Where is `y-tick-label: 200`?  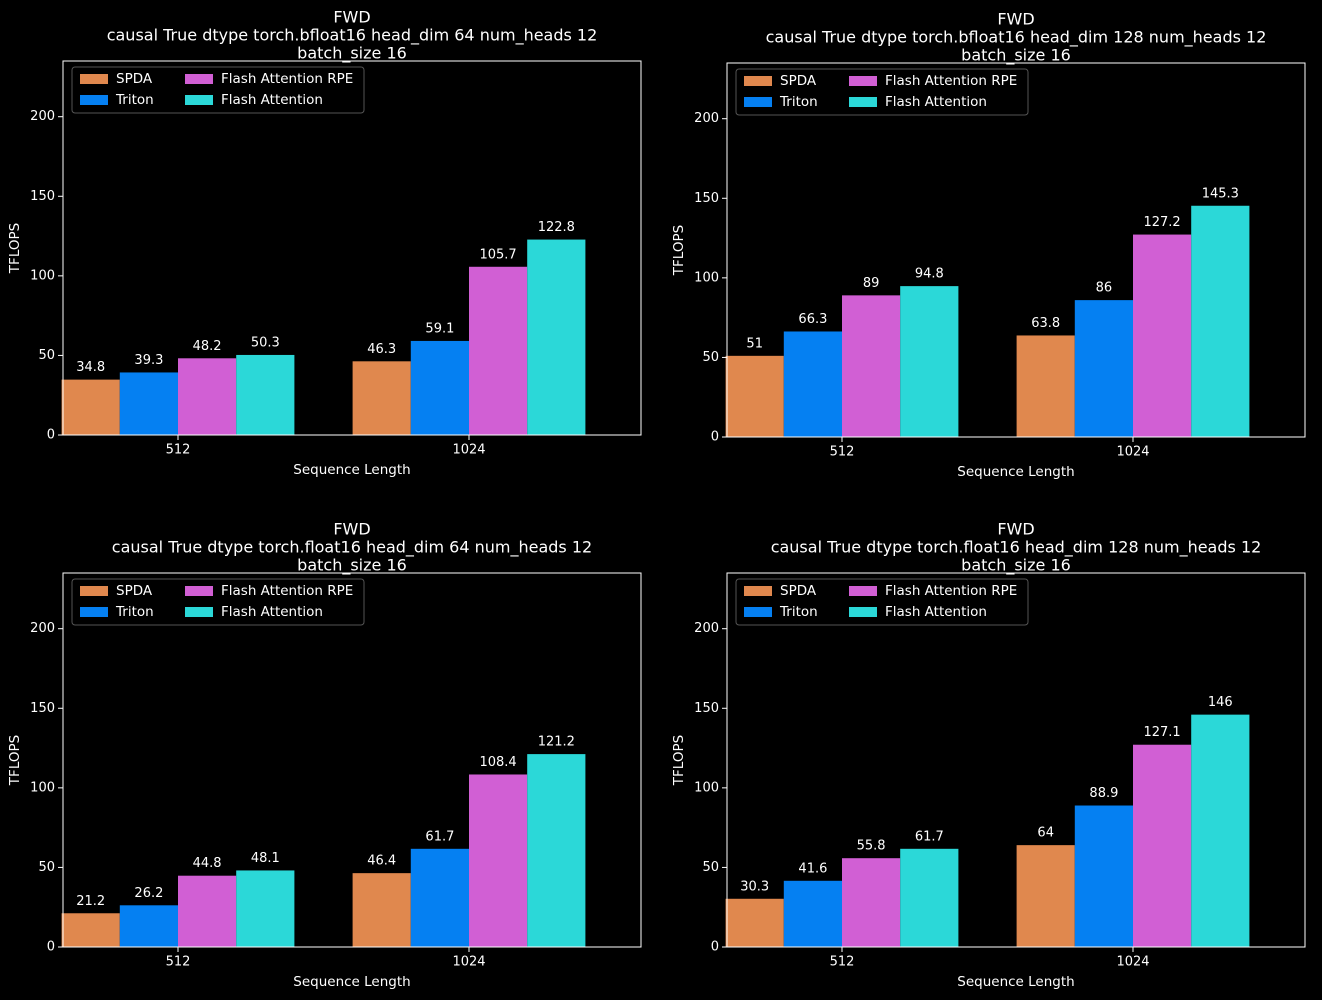
y-tick-label: 200 is located at coordinates (42, 116).